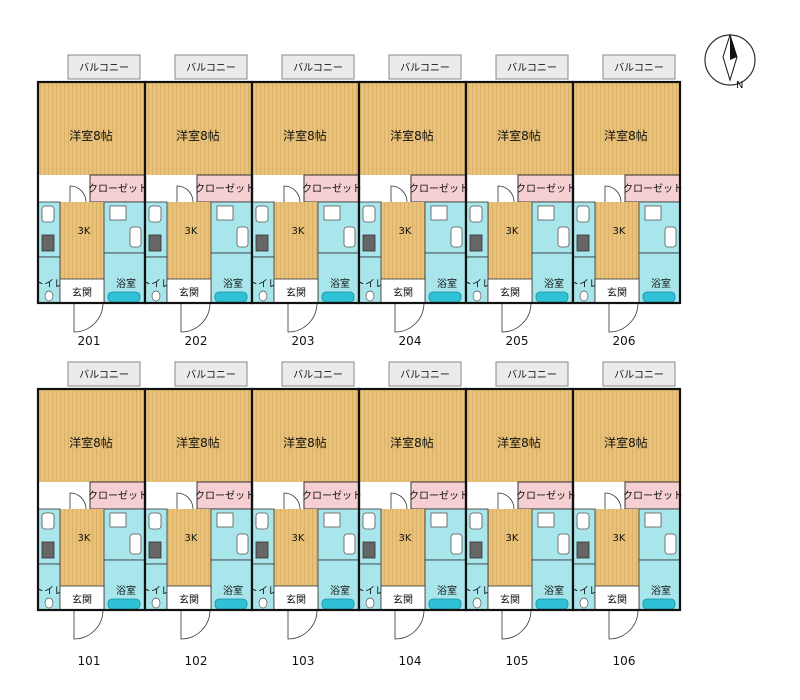  What do you see at coordinates (733, 47) in the screenshot?
I see `compass-needle-dark-icon` at bounding box center [733, 47].